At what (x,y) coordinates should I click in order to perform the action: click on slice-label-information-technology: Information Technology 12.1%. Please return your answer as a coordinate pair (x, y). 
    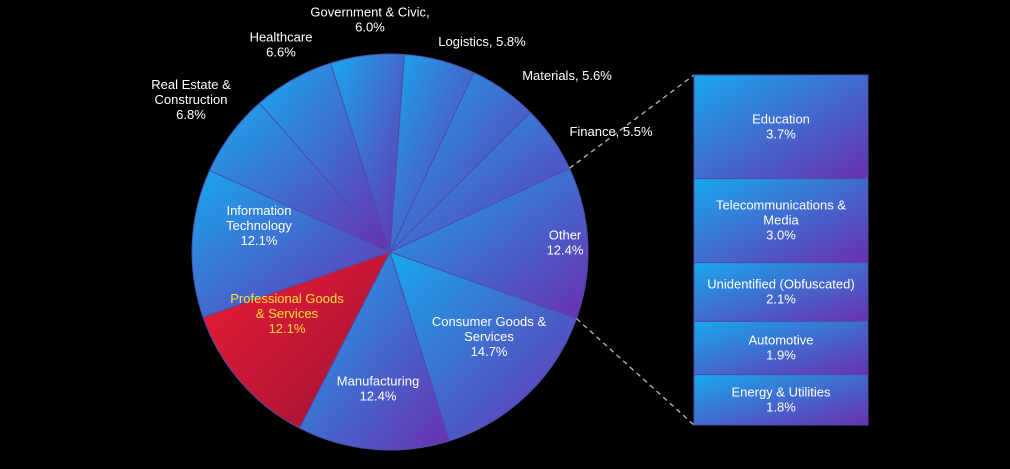
    Looking at the image, I should click on (259, 225).